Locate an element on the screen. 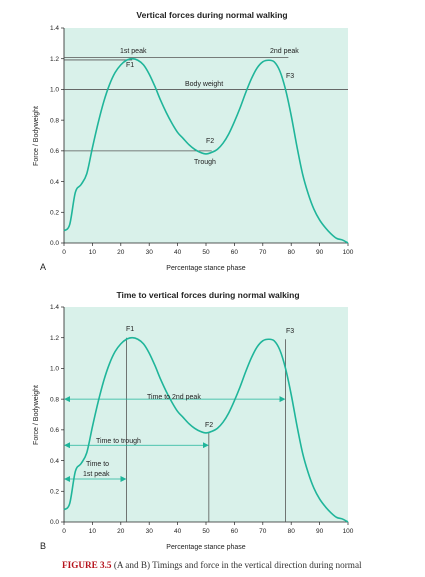  y-axis-label-a: Force / Bodyweight is located at coordinates (36, 136).